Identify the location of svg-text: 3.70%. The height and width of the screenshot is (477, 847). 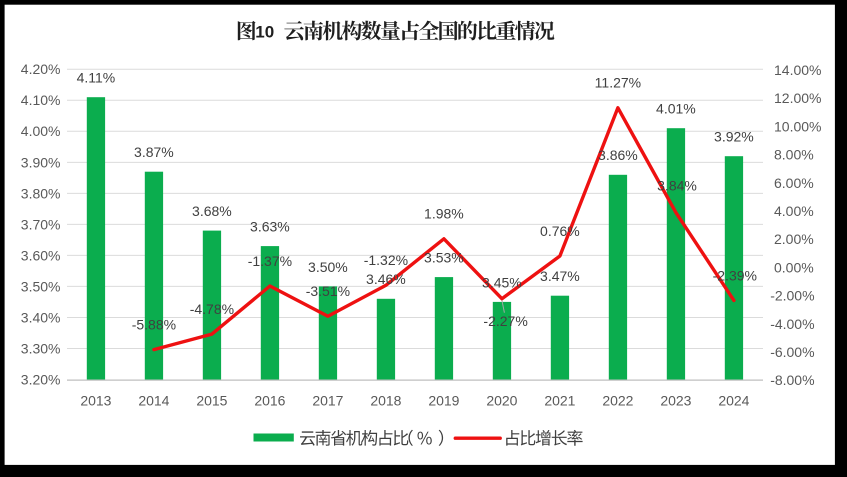
(41, 224).